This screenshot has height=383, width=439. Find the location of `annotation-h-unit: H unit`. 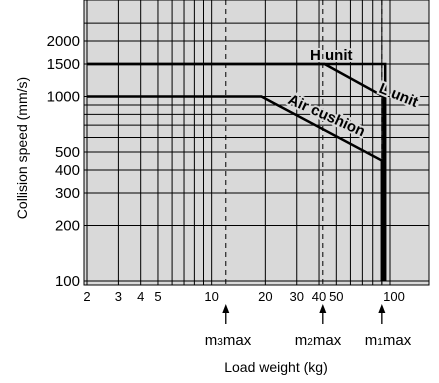

annotation-h-unit: H unit is located at coordinates (331, 55).